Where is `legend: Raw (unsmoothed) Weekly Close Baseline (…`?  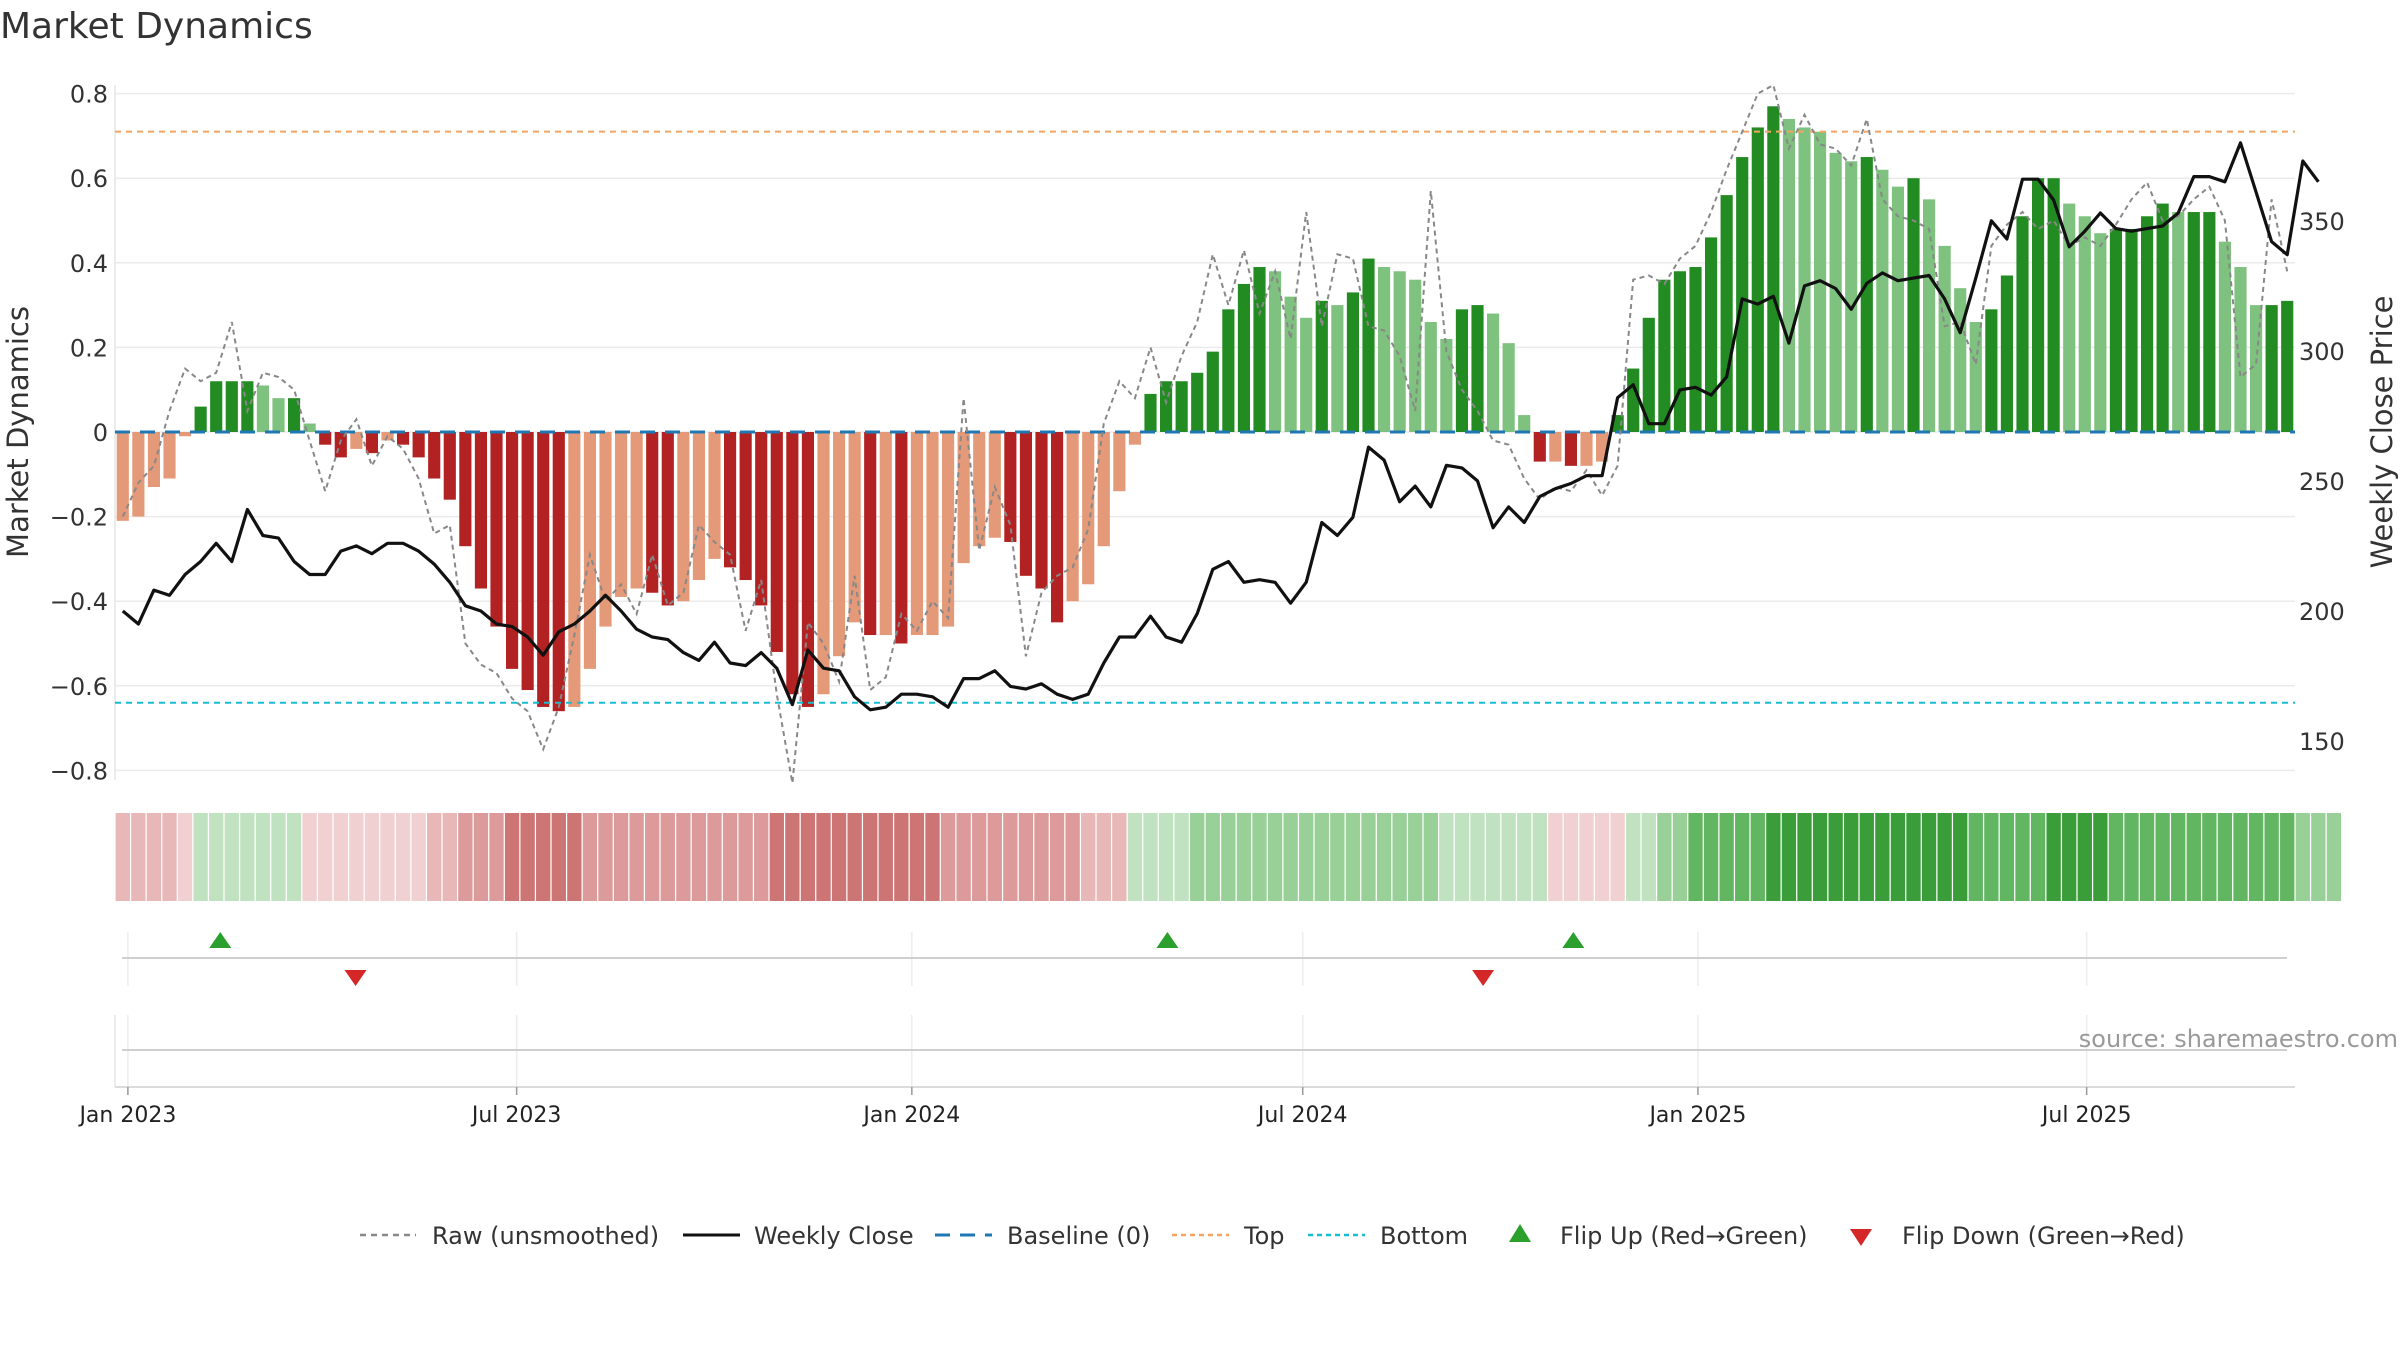 legend: Raw (unsmoothed) Weekly Close Baseline (… is located at coordinates (1272, 1236).